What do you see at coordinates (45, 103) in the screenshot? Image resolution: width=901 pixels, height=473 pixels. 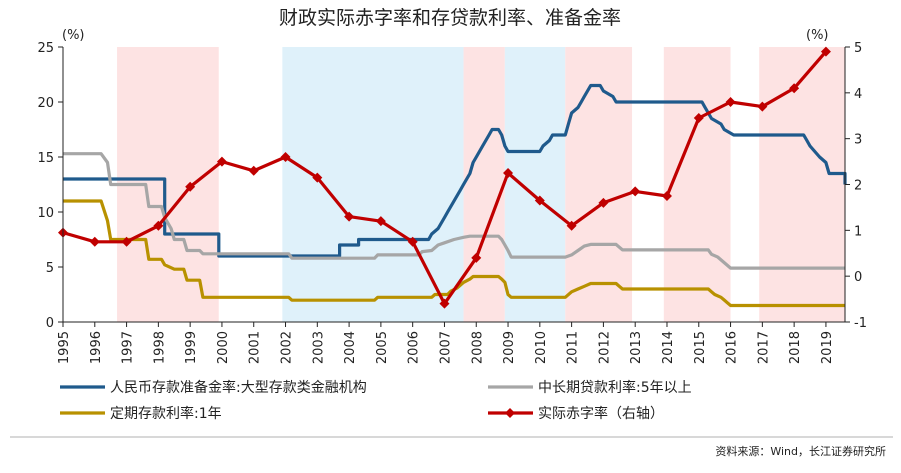 I see `left-tick-label-4: 20` at bounding box center [45, 103].